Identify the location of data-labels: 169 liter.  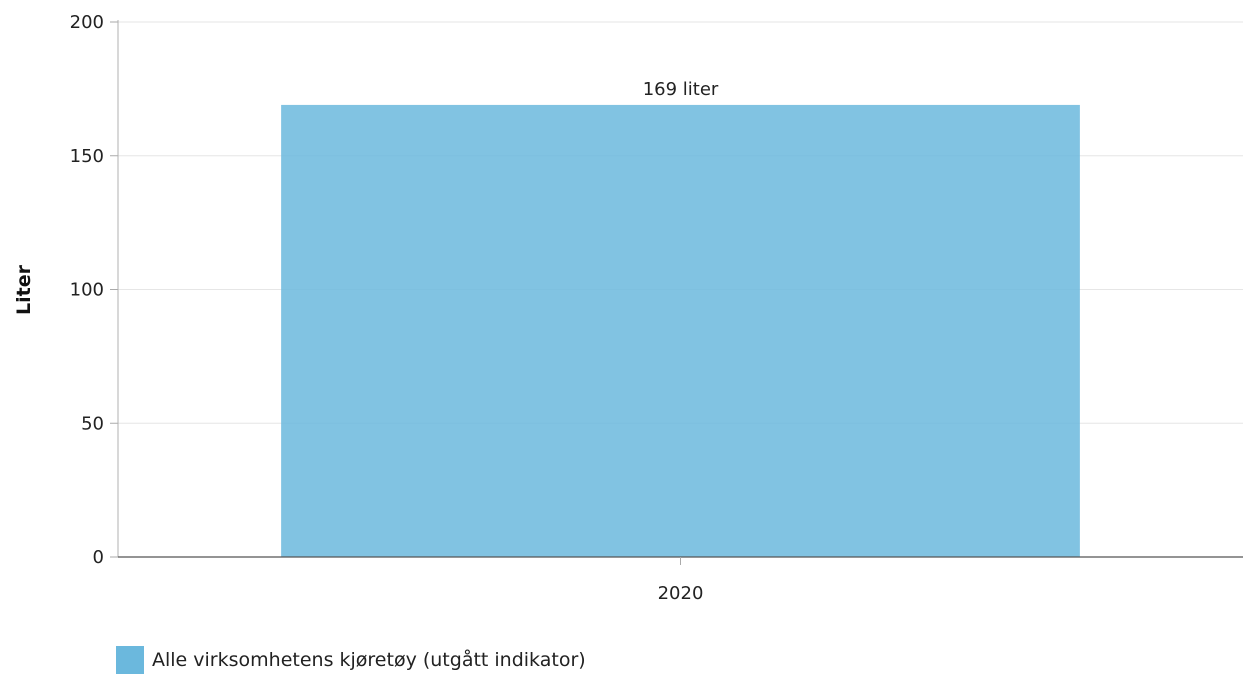
(681, 89).